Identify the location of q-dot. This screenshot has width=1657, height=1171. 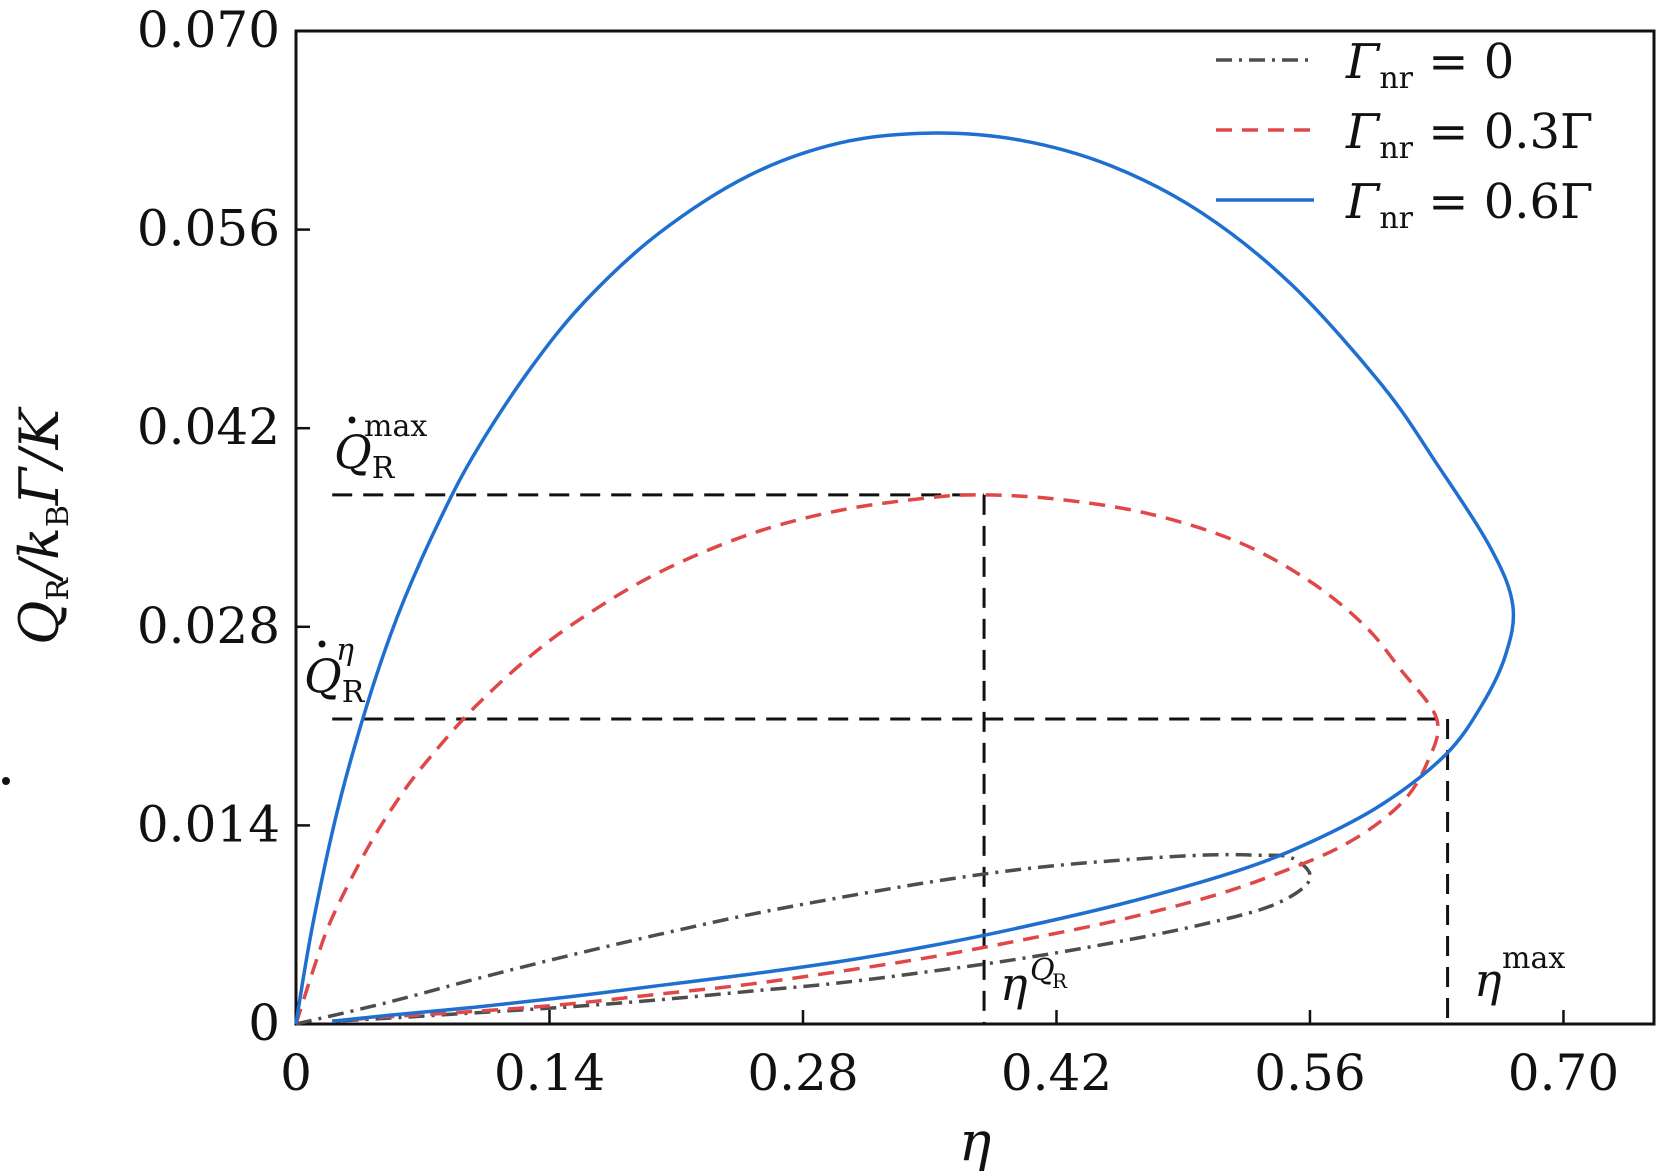
(6, 781).